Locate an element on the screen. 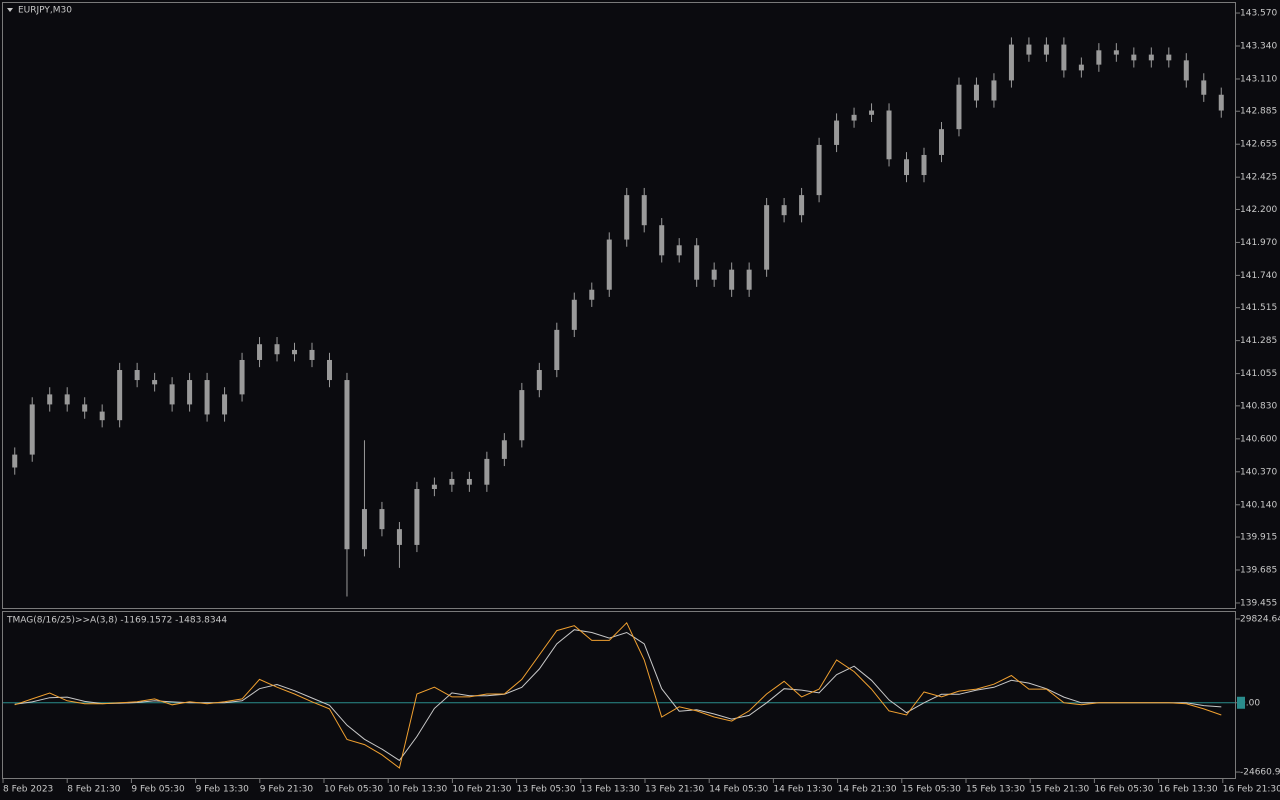  y-tick-label: 141.970 is located at coordinates (1258, 243).